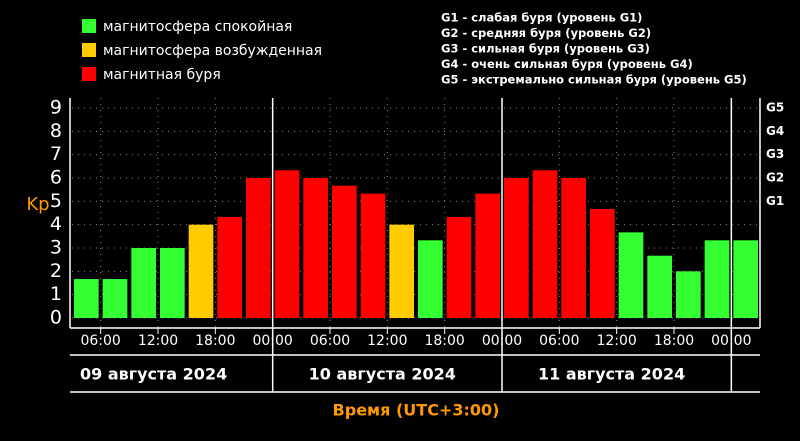 The image size is (800, 441). I want to click on y2-tick-label: G5, so click(775, 108).